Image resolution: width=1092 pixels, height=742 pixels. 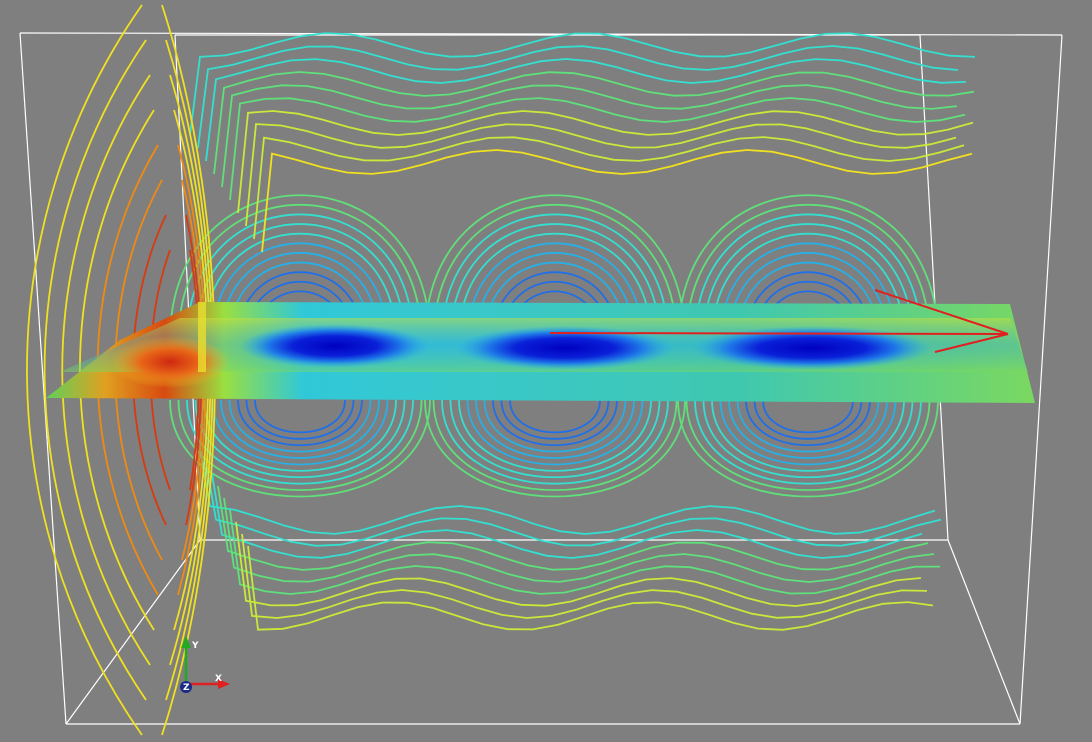 I want to click on z-axis-marker, so click(x=186, y=687).